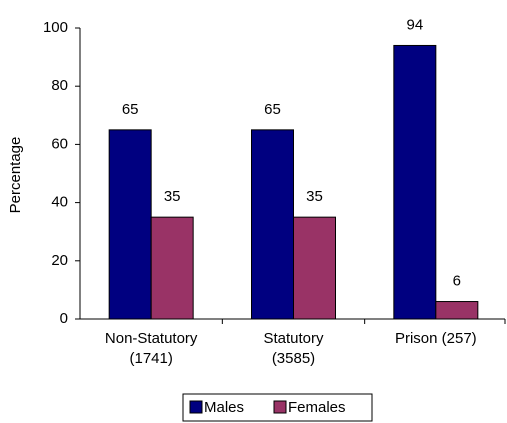 The height and width of the screenshot is (423, 507). Describe the element at coordinates (151, 348) in the screenshot. I see `x-tick-label: Non-Statutory (1741)` at that location.